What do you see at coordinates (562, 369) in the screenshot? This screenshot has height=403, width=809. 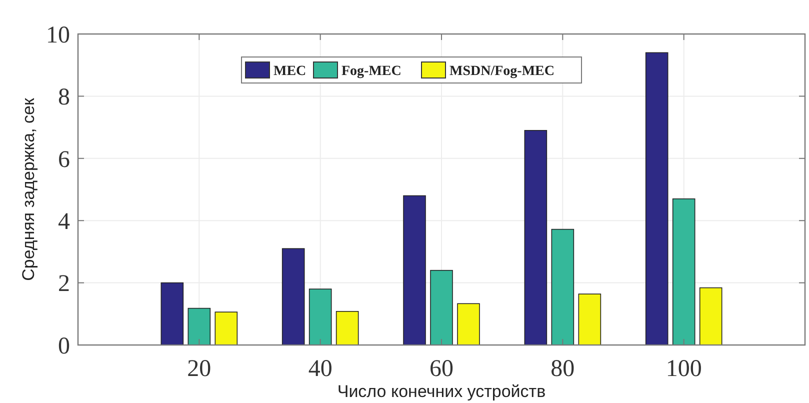 I see `x-tick-label: 80` at bounding box center [562, 369].